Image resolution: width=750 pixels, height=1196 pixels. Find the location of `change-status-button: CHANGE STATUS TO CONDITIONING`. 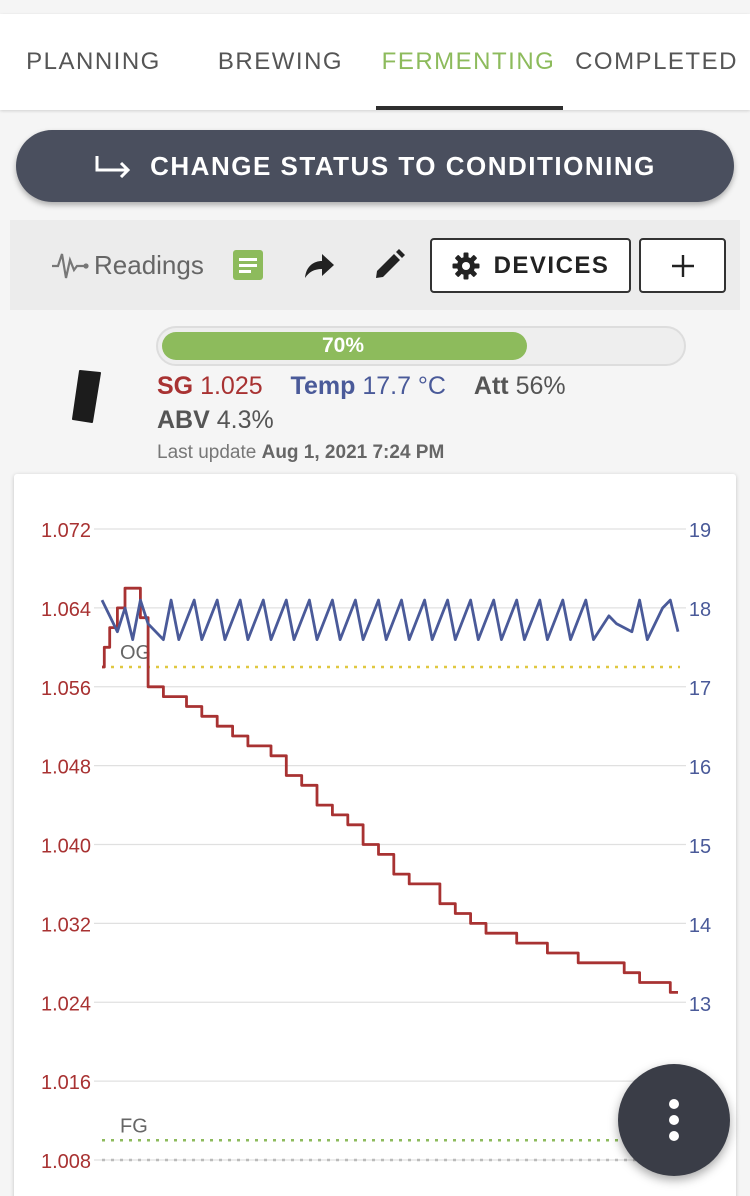

change-status-button: CHANGE STATUS TO CONDITIONING is located at coordinates (375, 166).